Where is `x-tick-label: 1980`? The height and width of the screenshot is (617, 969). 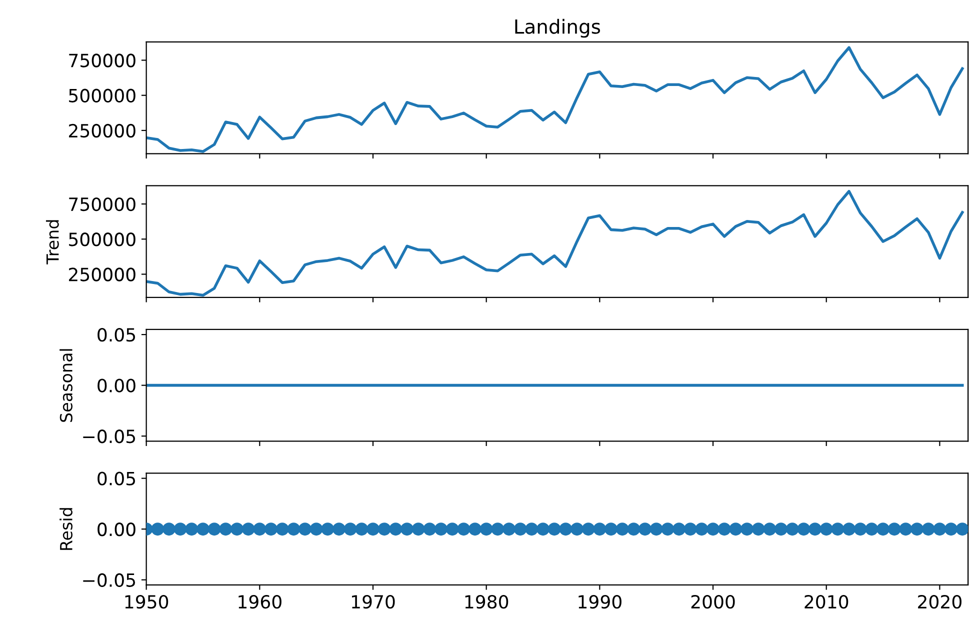 x-tick-label: 1980 is located at coordinates (486, 601).